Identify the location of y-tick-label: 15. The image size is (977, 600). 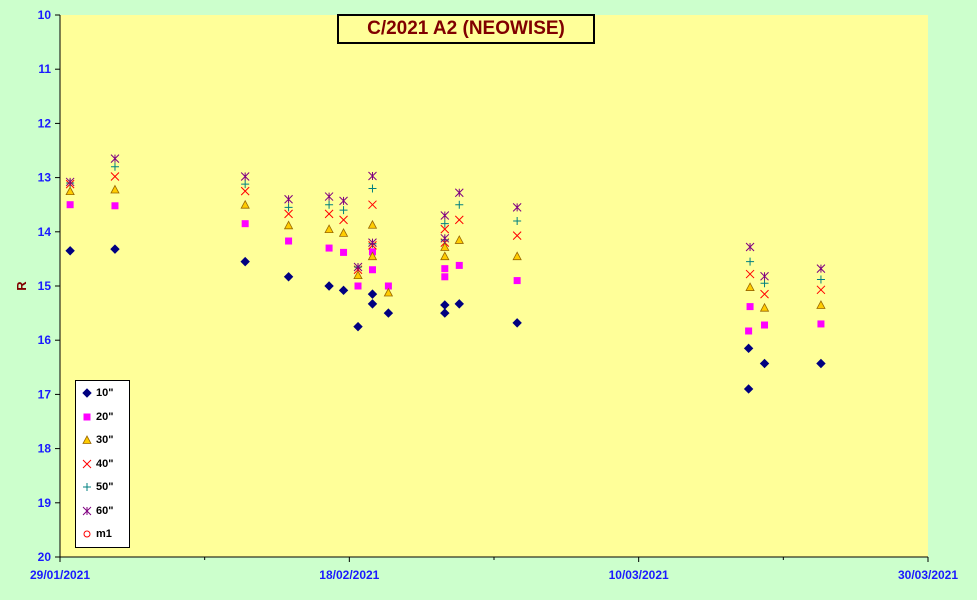
(45, 286).